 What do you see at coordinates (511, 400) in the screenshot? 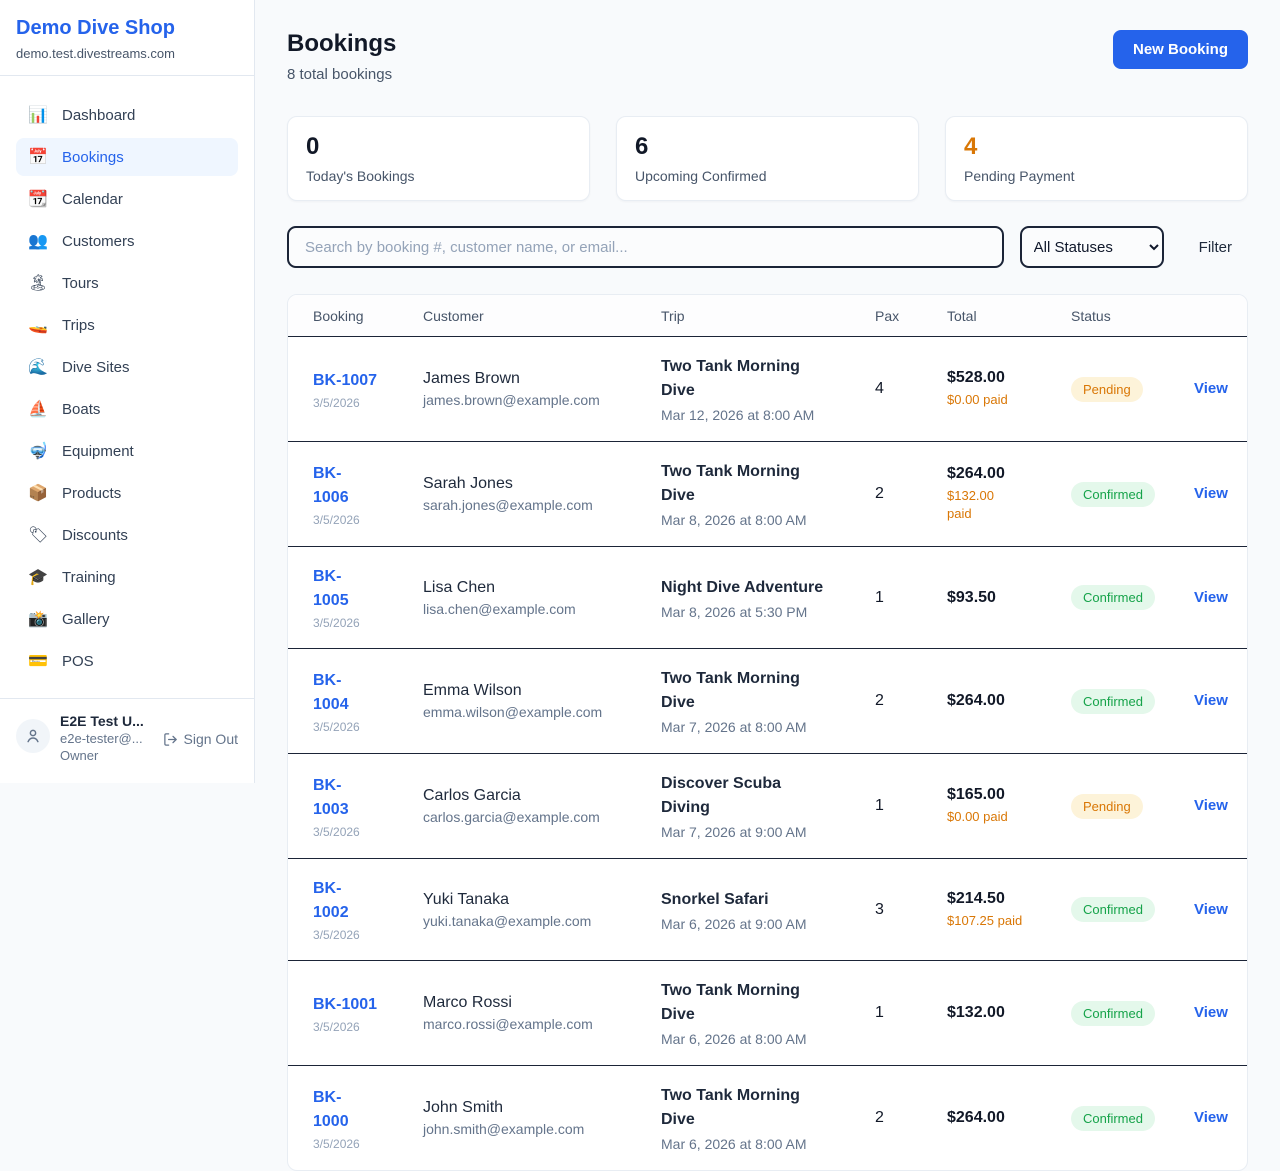
I see `customer-email: james.brown@example.com` at bounding box center [511, 400].